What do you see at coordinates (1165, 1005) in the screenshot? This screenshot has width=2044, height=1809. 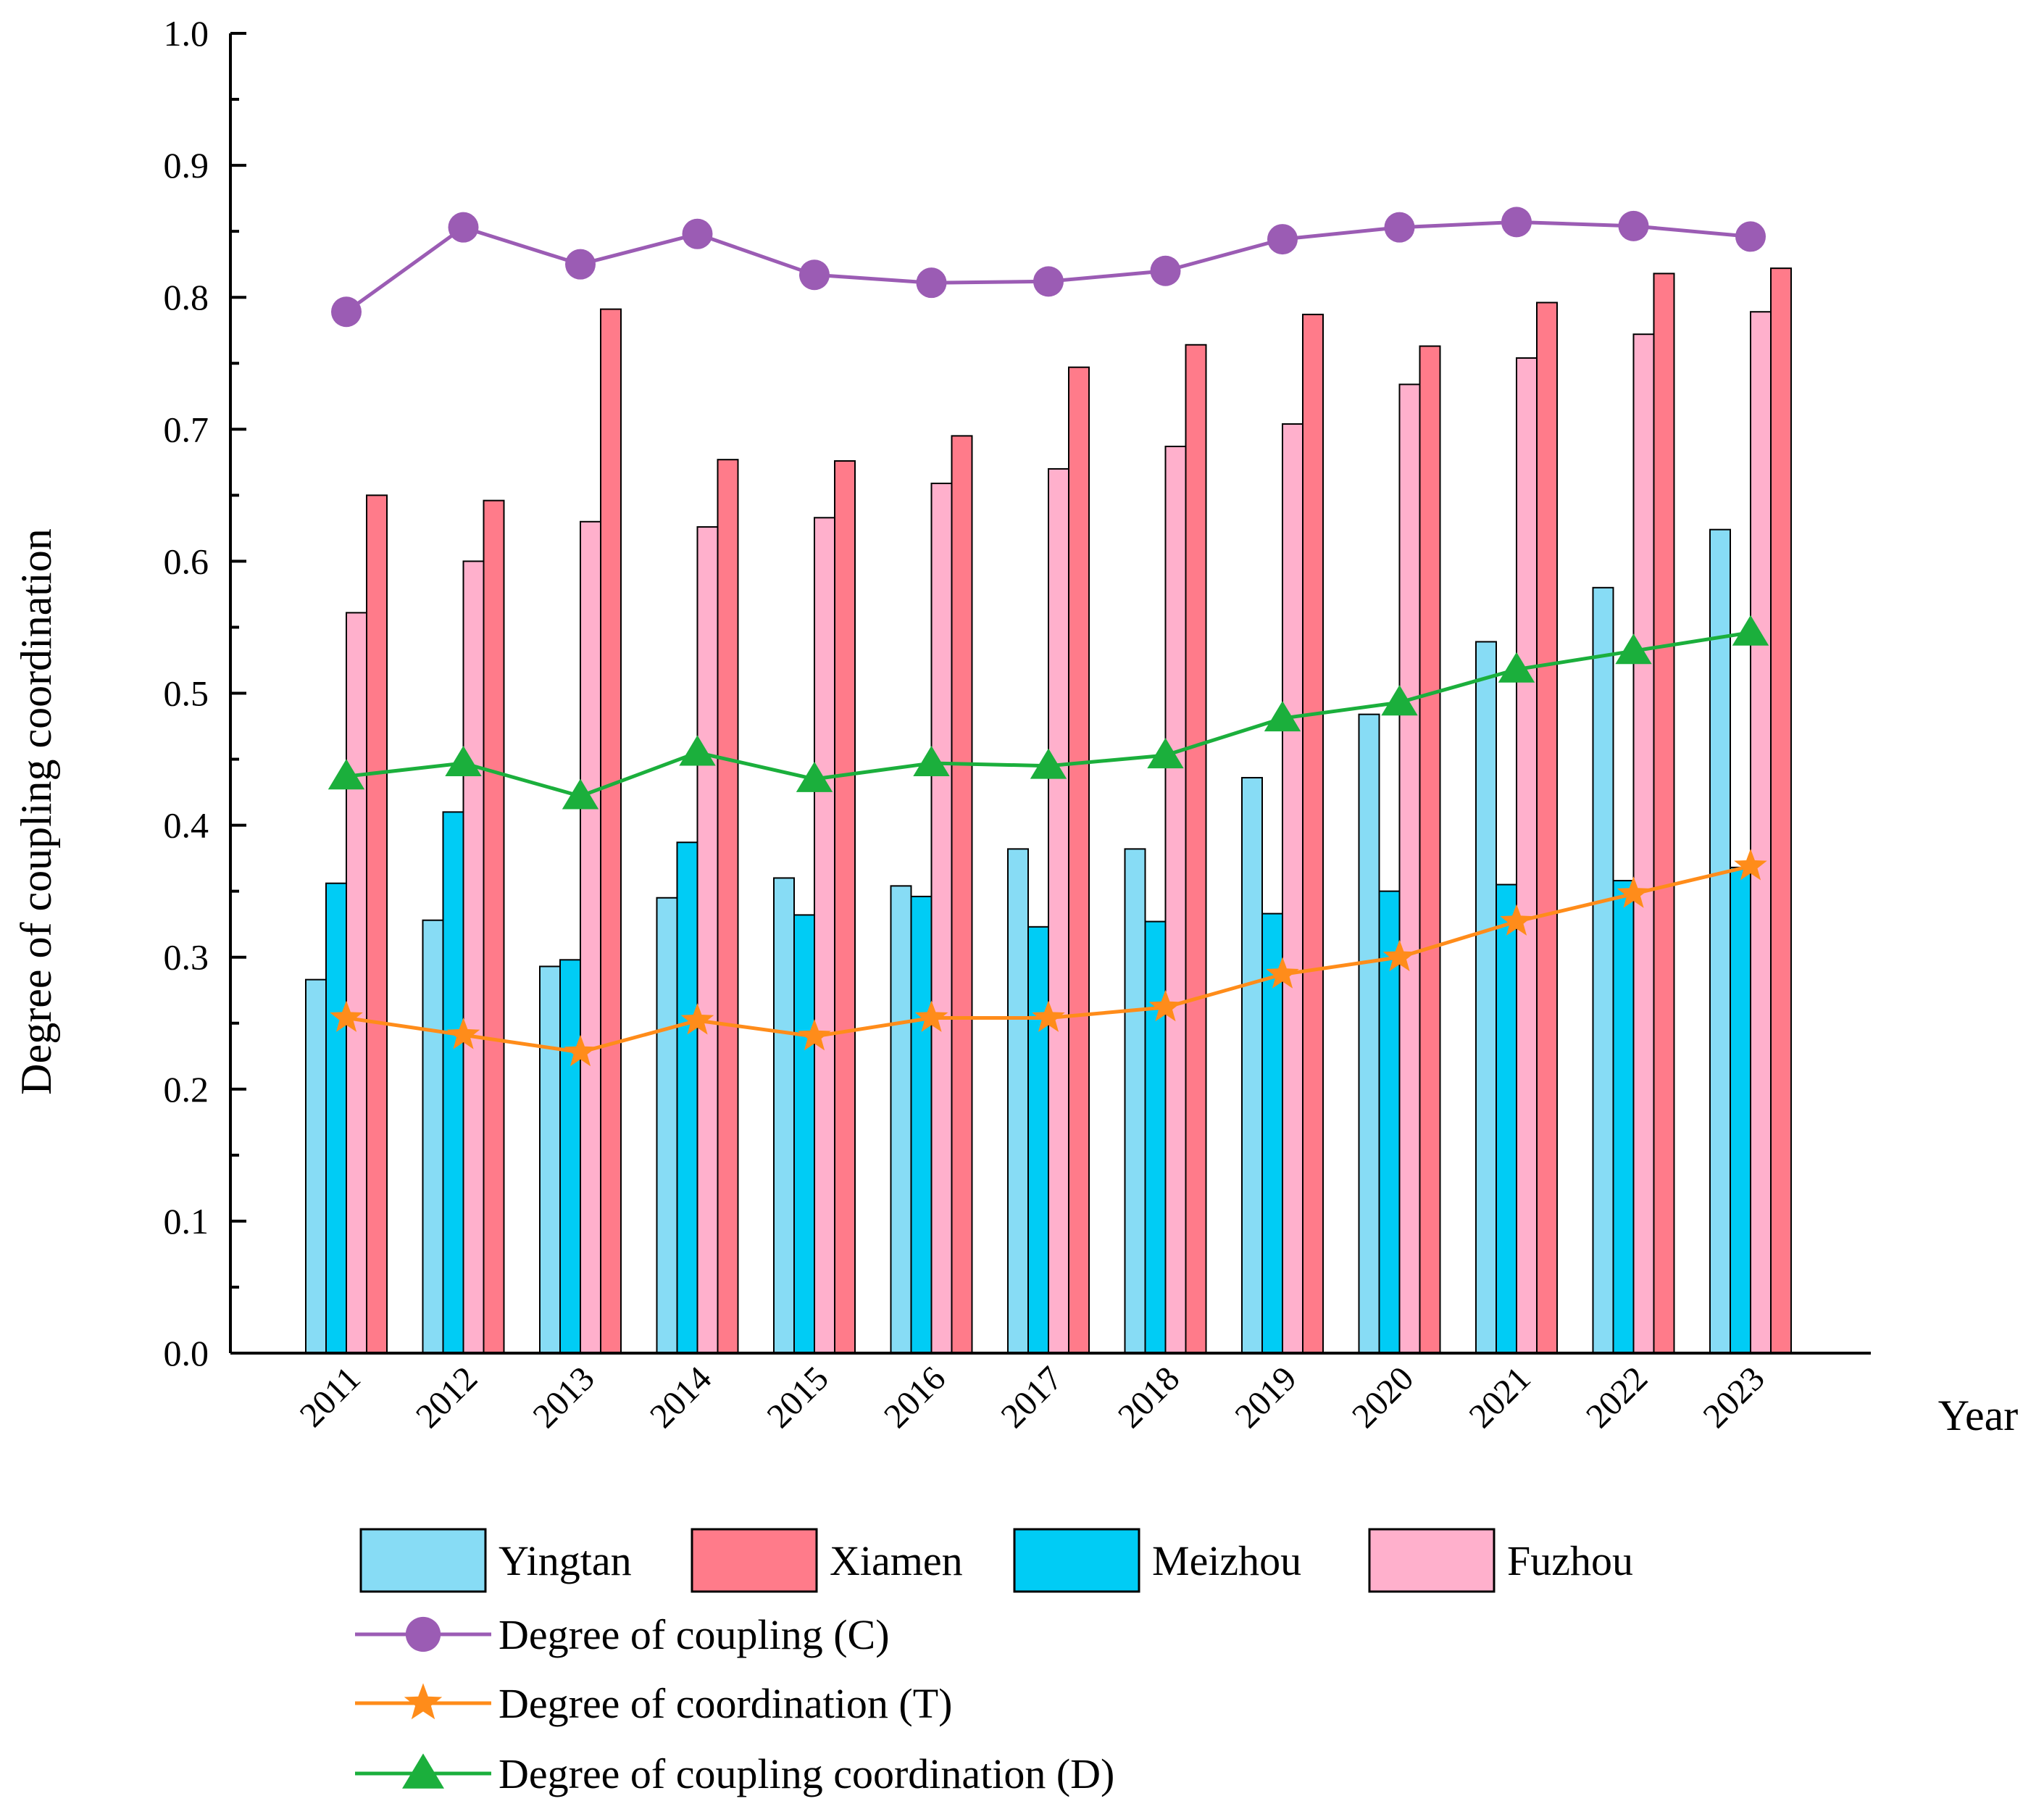 I see `marker-series-2-2018` at bounding box center [1165, 1005].